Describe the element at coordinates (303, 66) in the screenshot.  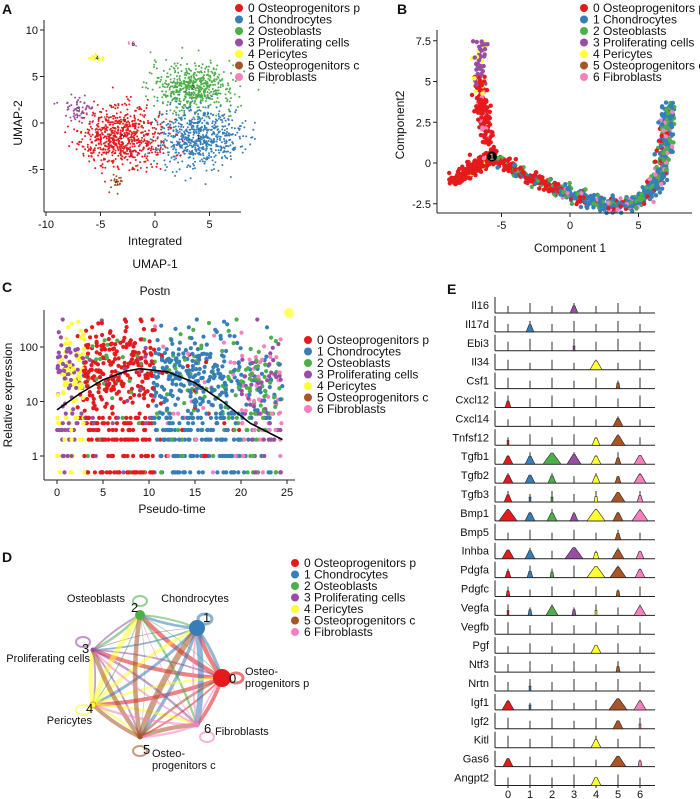
I see `legend-item: 5 Osteoprogenitors c` at that location.